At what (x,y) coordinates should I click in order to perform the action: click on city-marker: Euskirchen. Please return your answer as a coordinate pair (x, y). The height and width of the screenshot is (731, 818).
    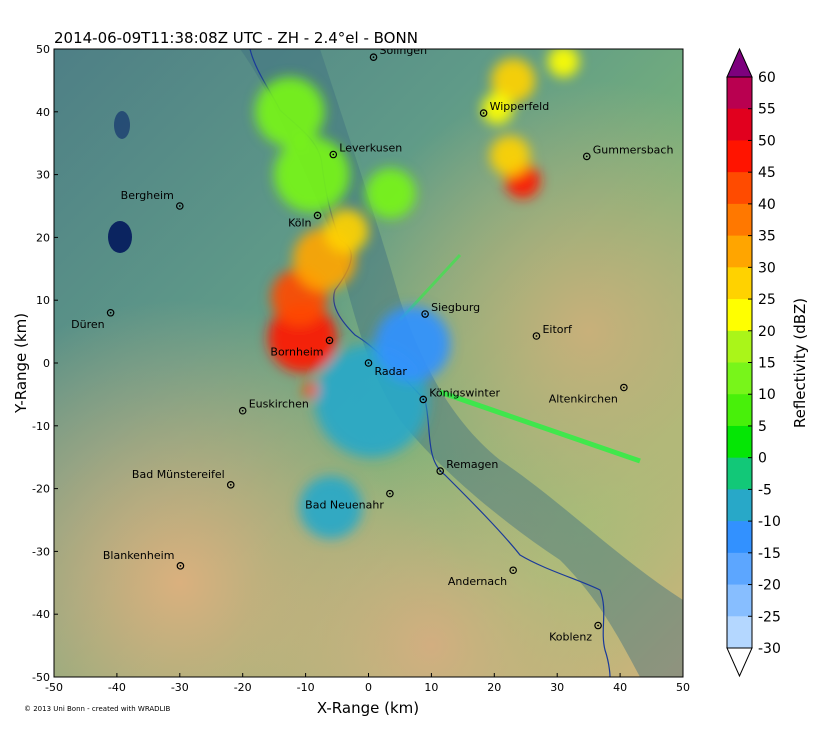
    Looking at the image, I should click on (273, 406).